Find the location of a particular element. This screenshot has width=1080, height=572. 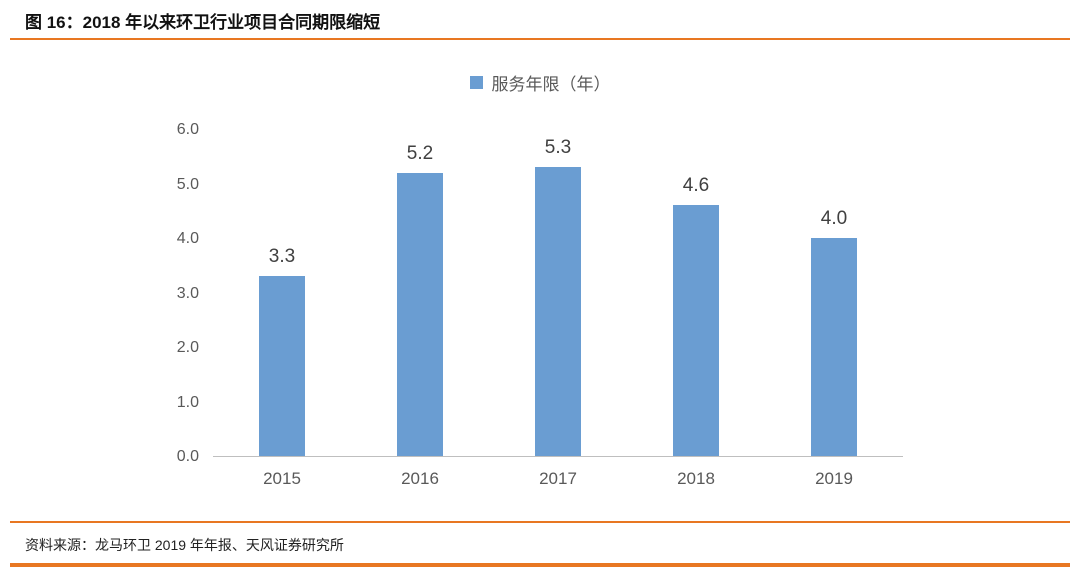

figure-title: 图 16：2018 年以来环卫行业项目合同期限缩短 is located at coordinates (203, 22).